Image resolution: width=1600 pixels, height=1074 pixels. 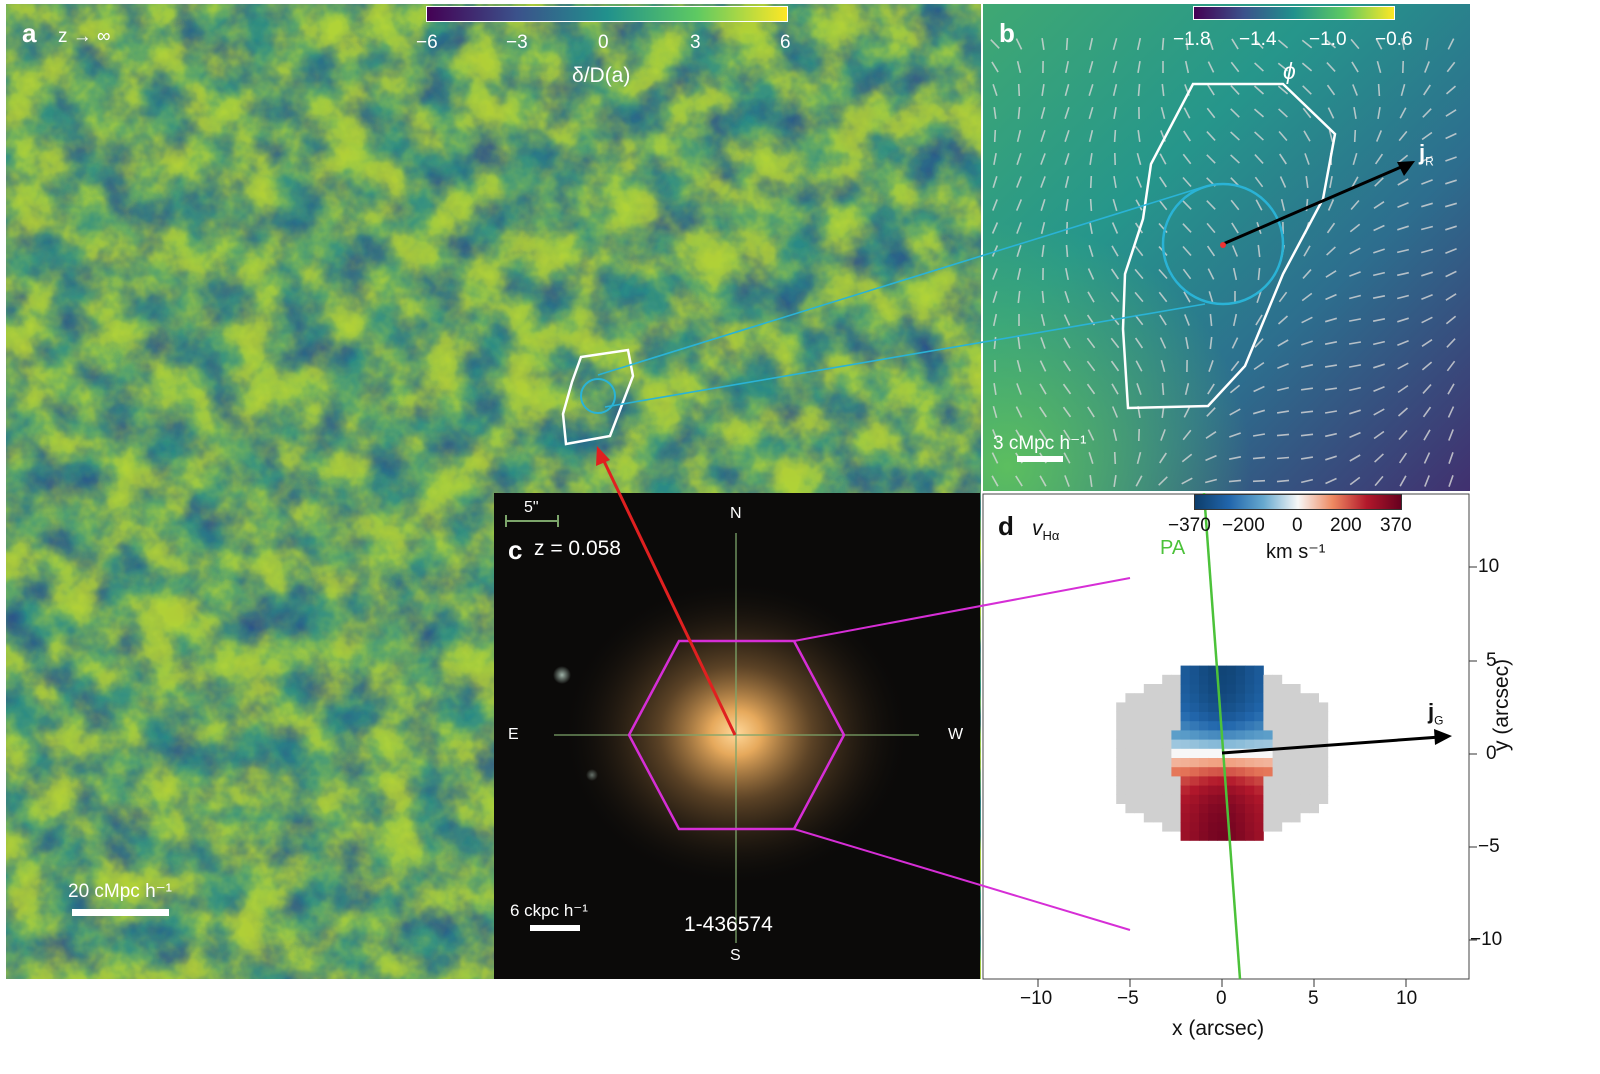 What do you see at coordinates (1394, 39) in the screenshot?
I see `colorbar-b-tick: −0.6` at bounding box center [1394, 39].